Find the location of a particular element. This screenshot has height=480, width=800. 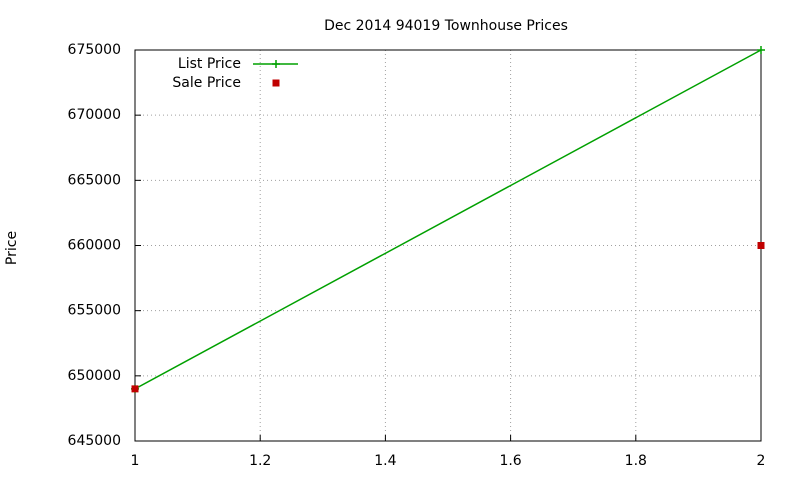

x-tick-label: 1 is located at coordinates (135, 461).